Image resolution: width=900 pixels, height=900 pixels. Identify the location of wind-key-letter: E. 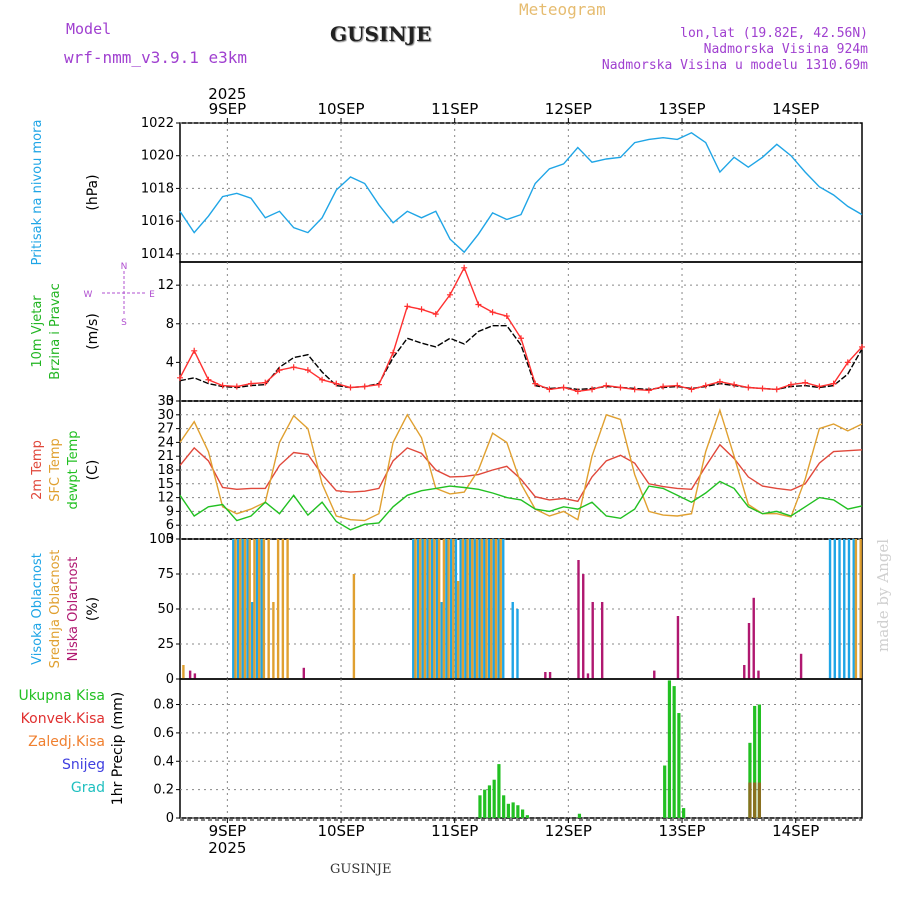
(152, 295).